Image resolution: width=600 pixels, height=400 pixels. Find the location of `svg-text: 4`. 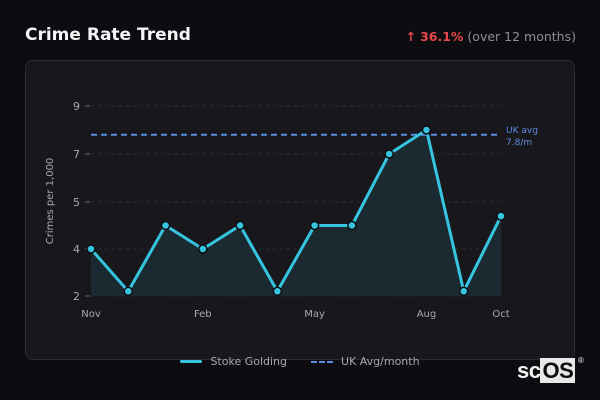

svg-text: 4 is located at coordinates (76, 249).